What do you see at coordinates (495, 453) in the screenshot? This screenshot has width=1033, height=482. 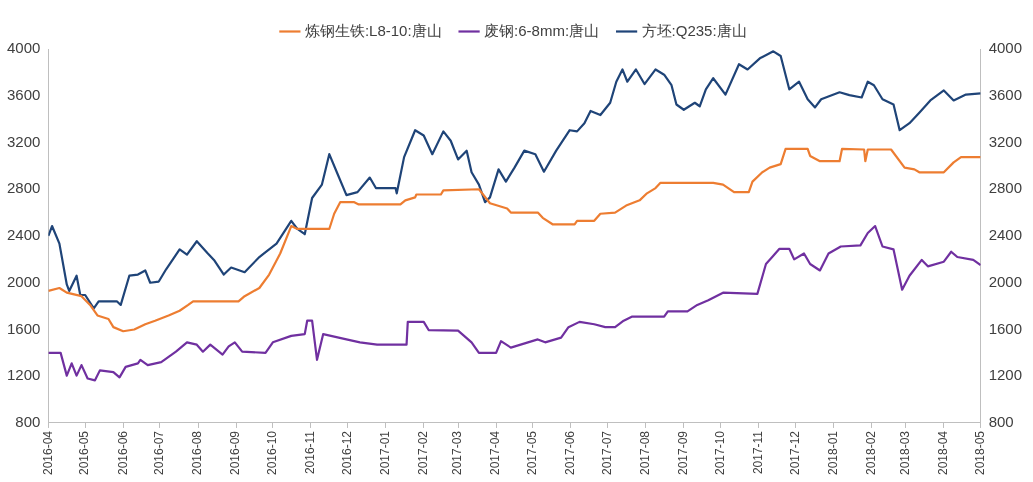 I see `x-tick-label: 2017-04` at bounding box center [495, 453].